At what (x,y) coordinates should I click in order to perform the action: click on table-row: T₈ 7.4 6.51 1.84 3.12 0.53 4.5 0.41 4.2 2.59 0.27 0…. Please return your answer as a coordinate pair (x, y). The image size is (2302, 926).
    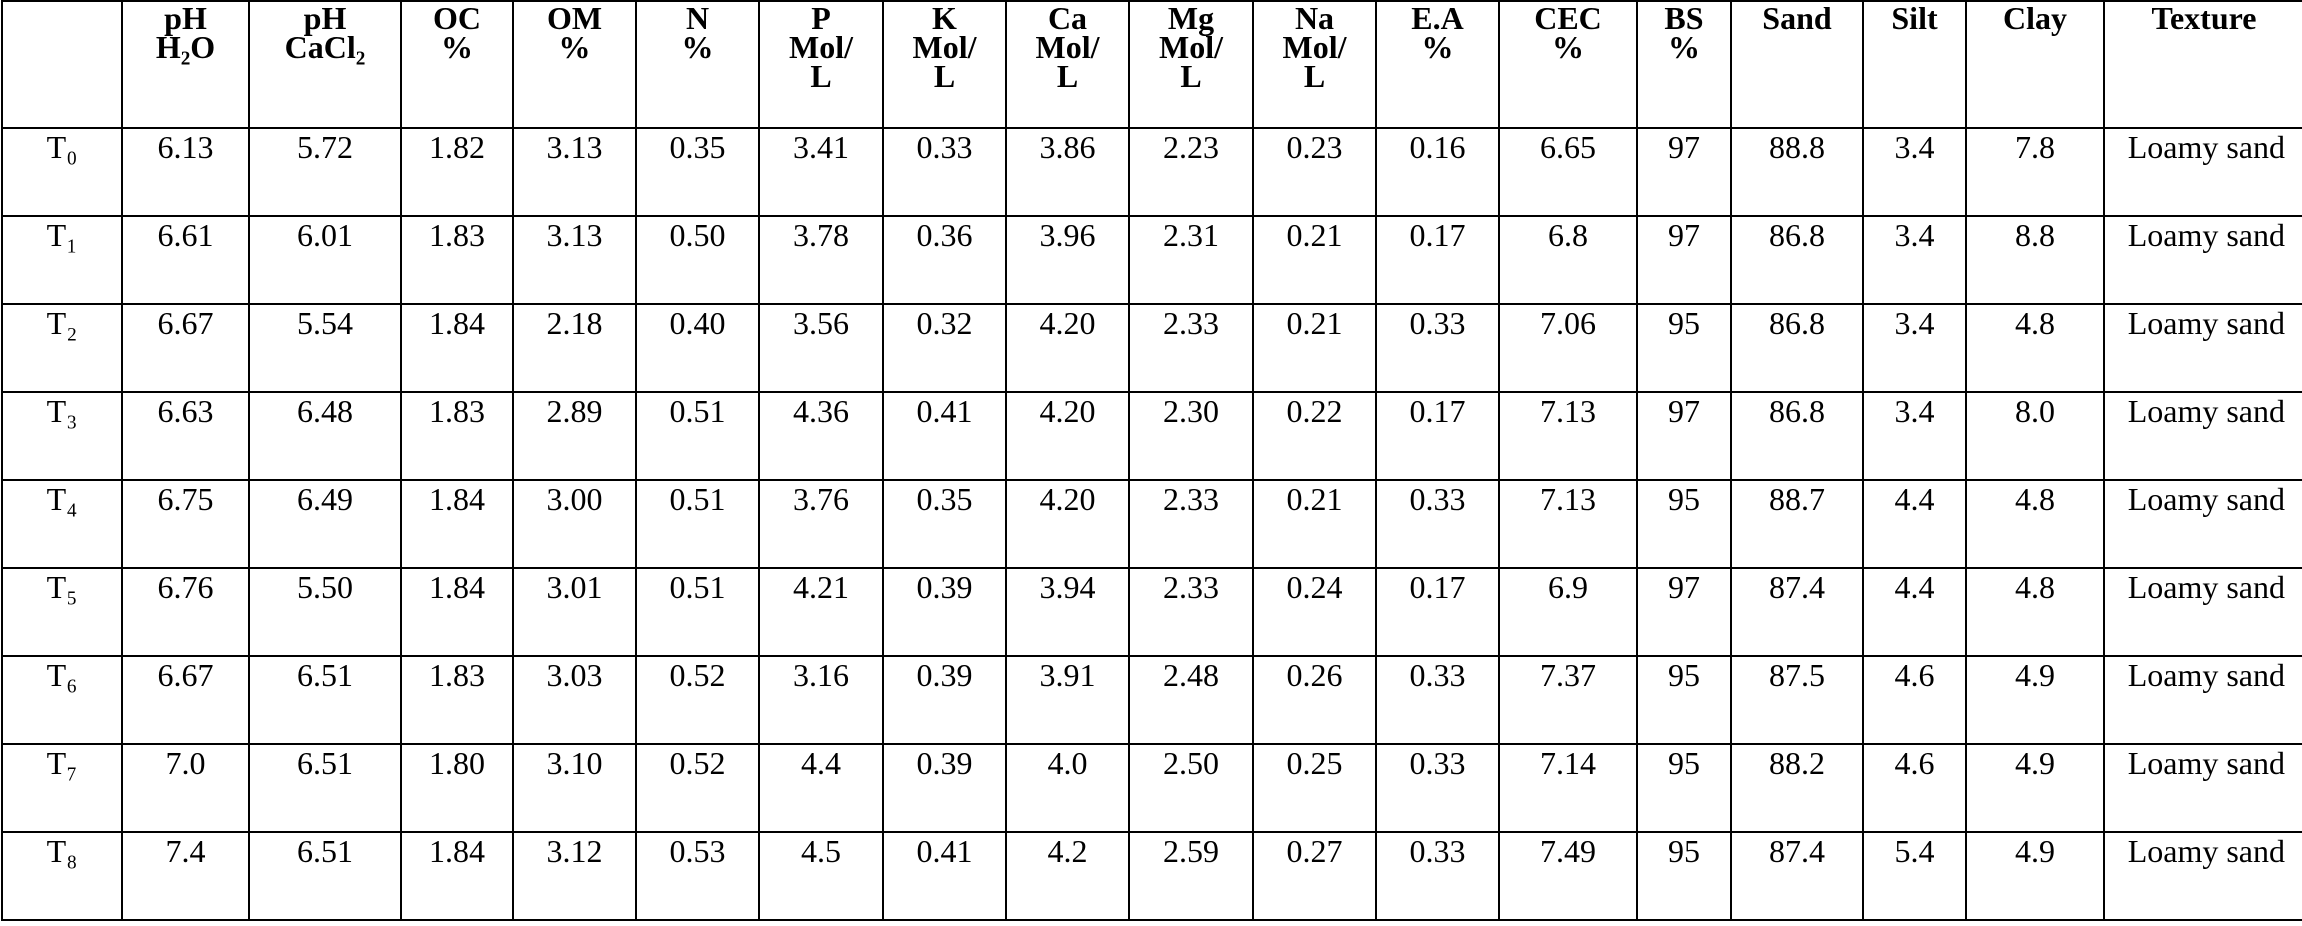
    Looking at the image, I should click on (1151, 876).